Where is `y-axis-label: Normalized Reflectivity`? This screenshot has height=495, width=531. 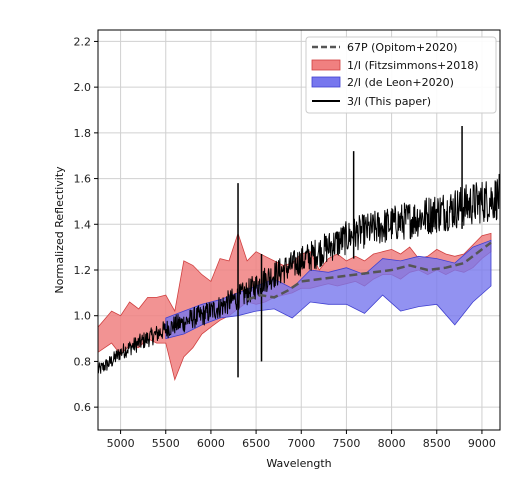
y-axis-label: Normalized Reflectivity is located at coordinates (59, 230).